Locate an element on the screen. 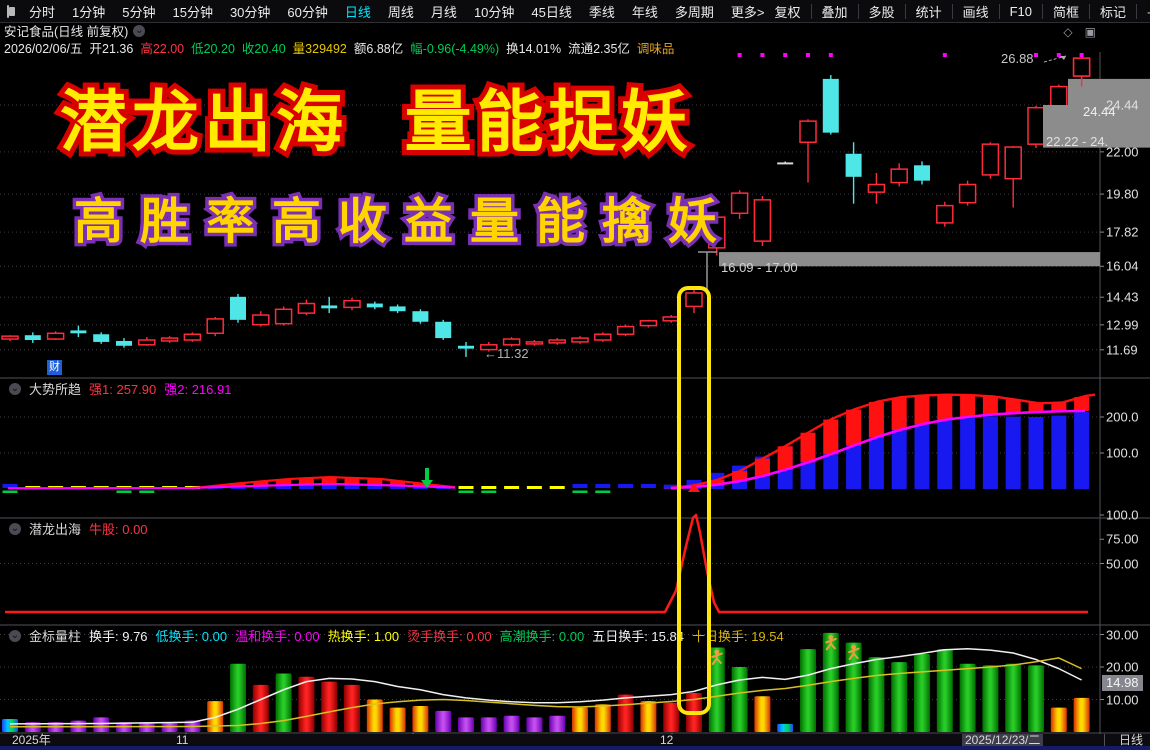  period-tab-更多>: 更多> is located at coordinates (747, 12).